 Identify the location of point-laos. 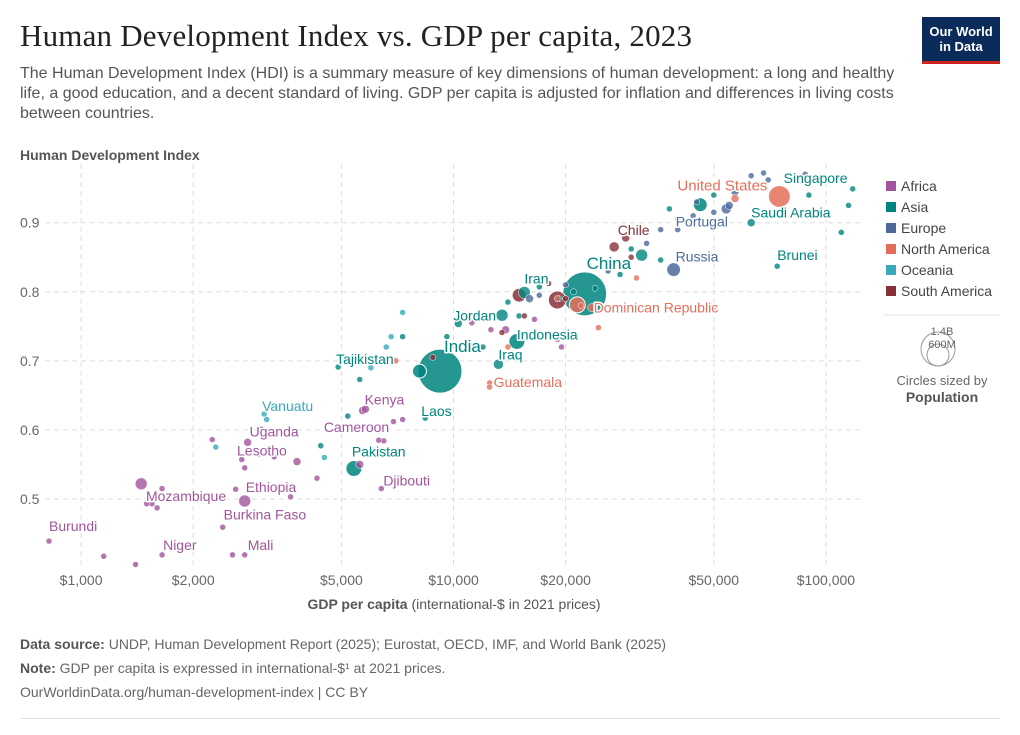
(425, 418).